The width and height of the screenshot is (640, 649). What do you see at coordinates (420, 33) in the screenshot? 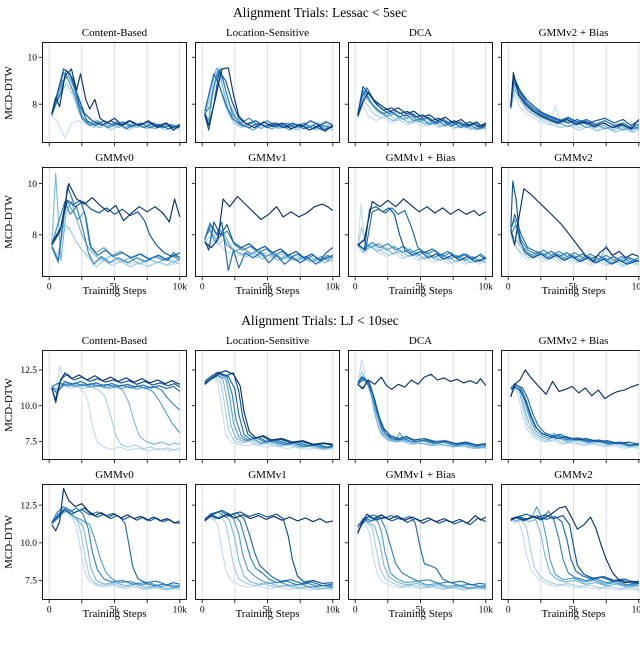
I see `subplot-title: DCA` at bounding box center [420, 33].